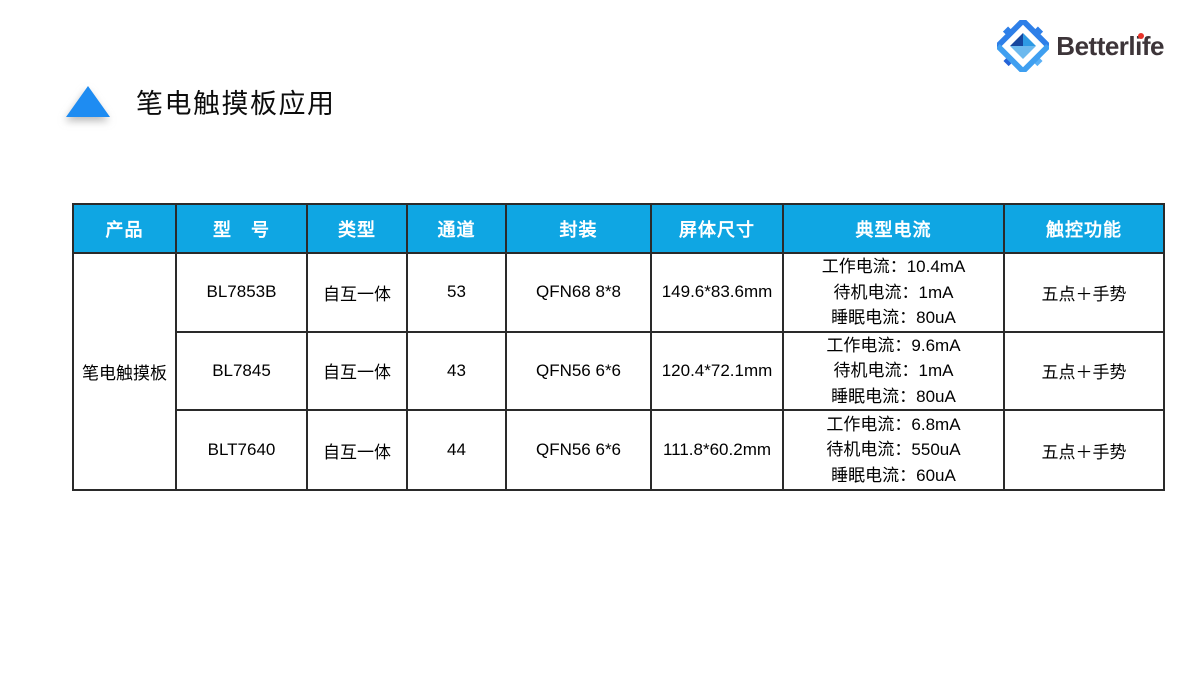 The width and height of the screenshot is (1200, 675). I want to click on brand-logo: Betterlife, so click(1080, 46).